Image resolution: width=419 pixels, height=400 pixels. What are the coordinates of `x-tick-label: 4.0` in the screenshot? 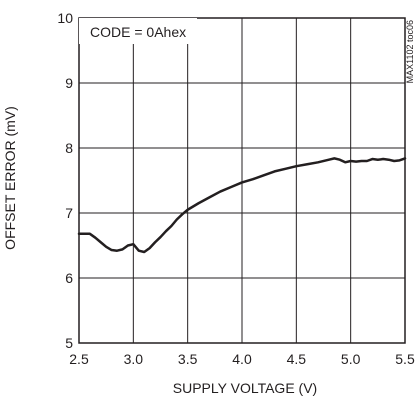 It's located at (242, 359).